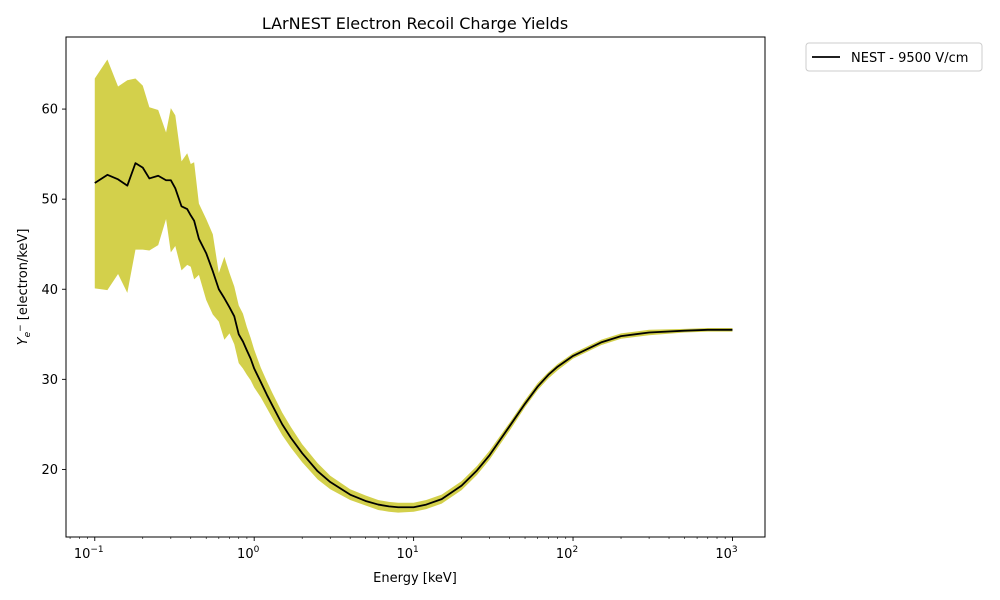 The image size is (1000, 600). I want to click on x-tick-label: 10⁰, so click(248, 553).